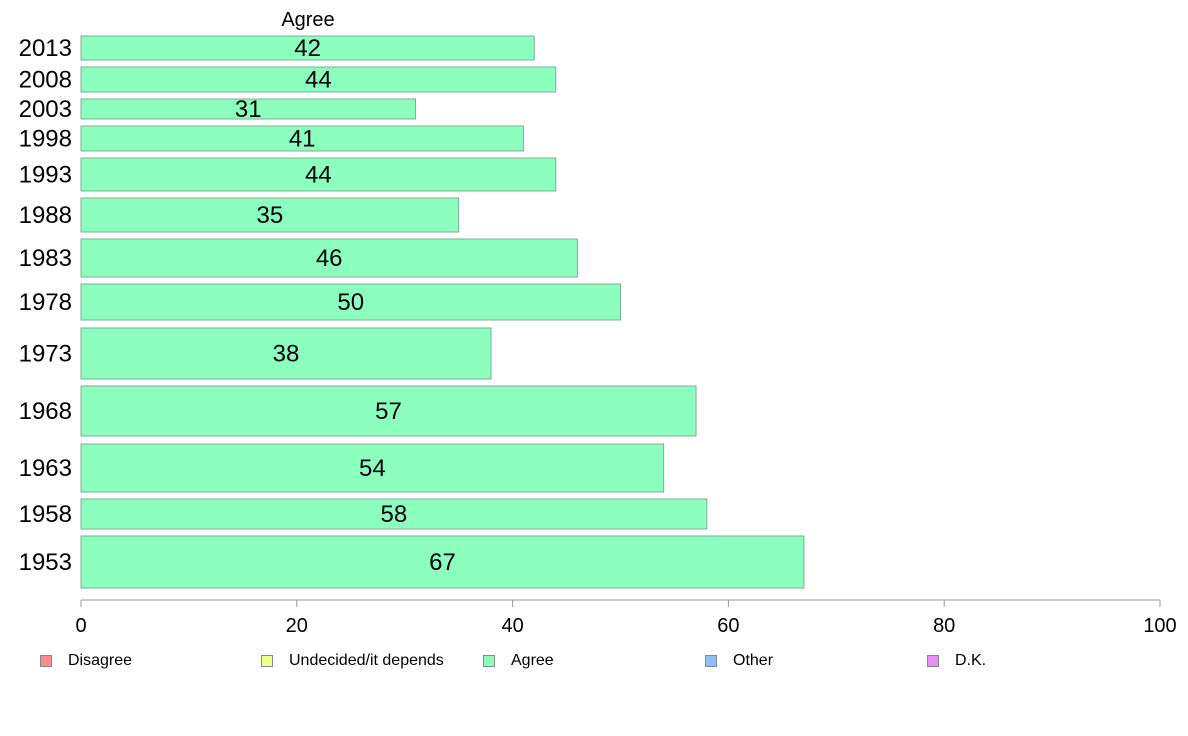  What do you see at coordinates (307, 20) in the screenshot?
I see `chart-title: Agree` at bounding box center [307, 20].